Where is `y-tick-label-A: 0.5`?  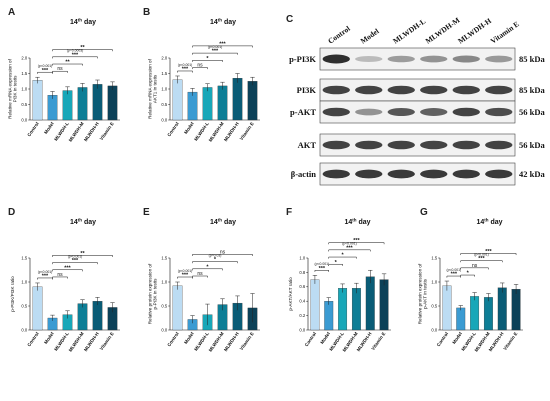 y-tick-label-A: 0.5 is located at coordinates (24, 104).